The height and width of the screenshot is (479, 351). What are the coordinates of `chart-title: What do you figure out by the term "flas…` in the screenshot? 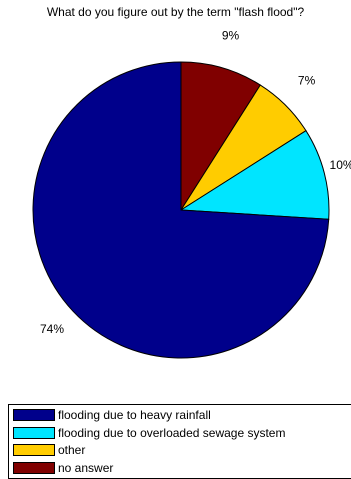 It's located at (175, 12).